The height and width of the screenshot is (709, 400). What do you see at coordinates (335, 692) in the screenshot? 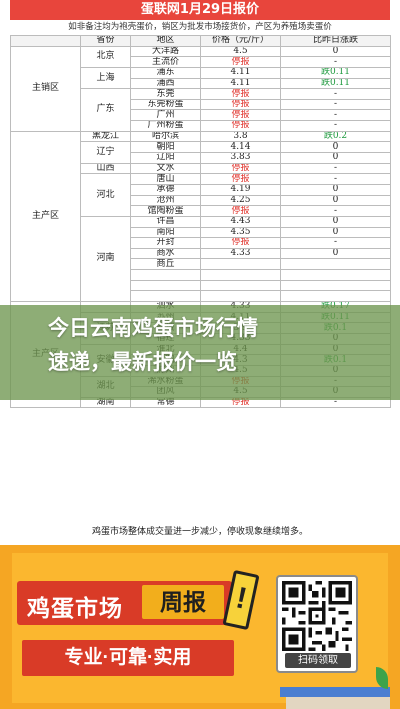
I see `book-blue` at bounding box center [335, 692].